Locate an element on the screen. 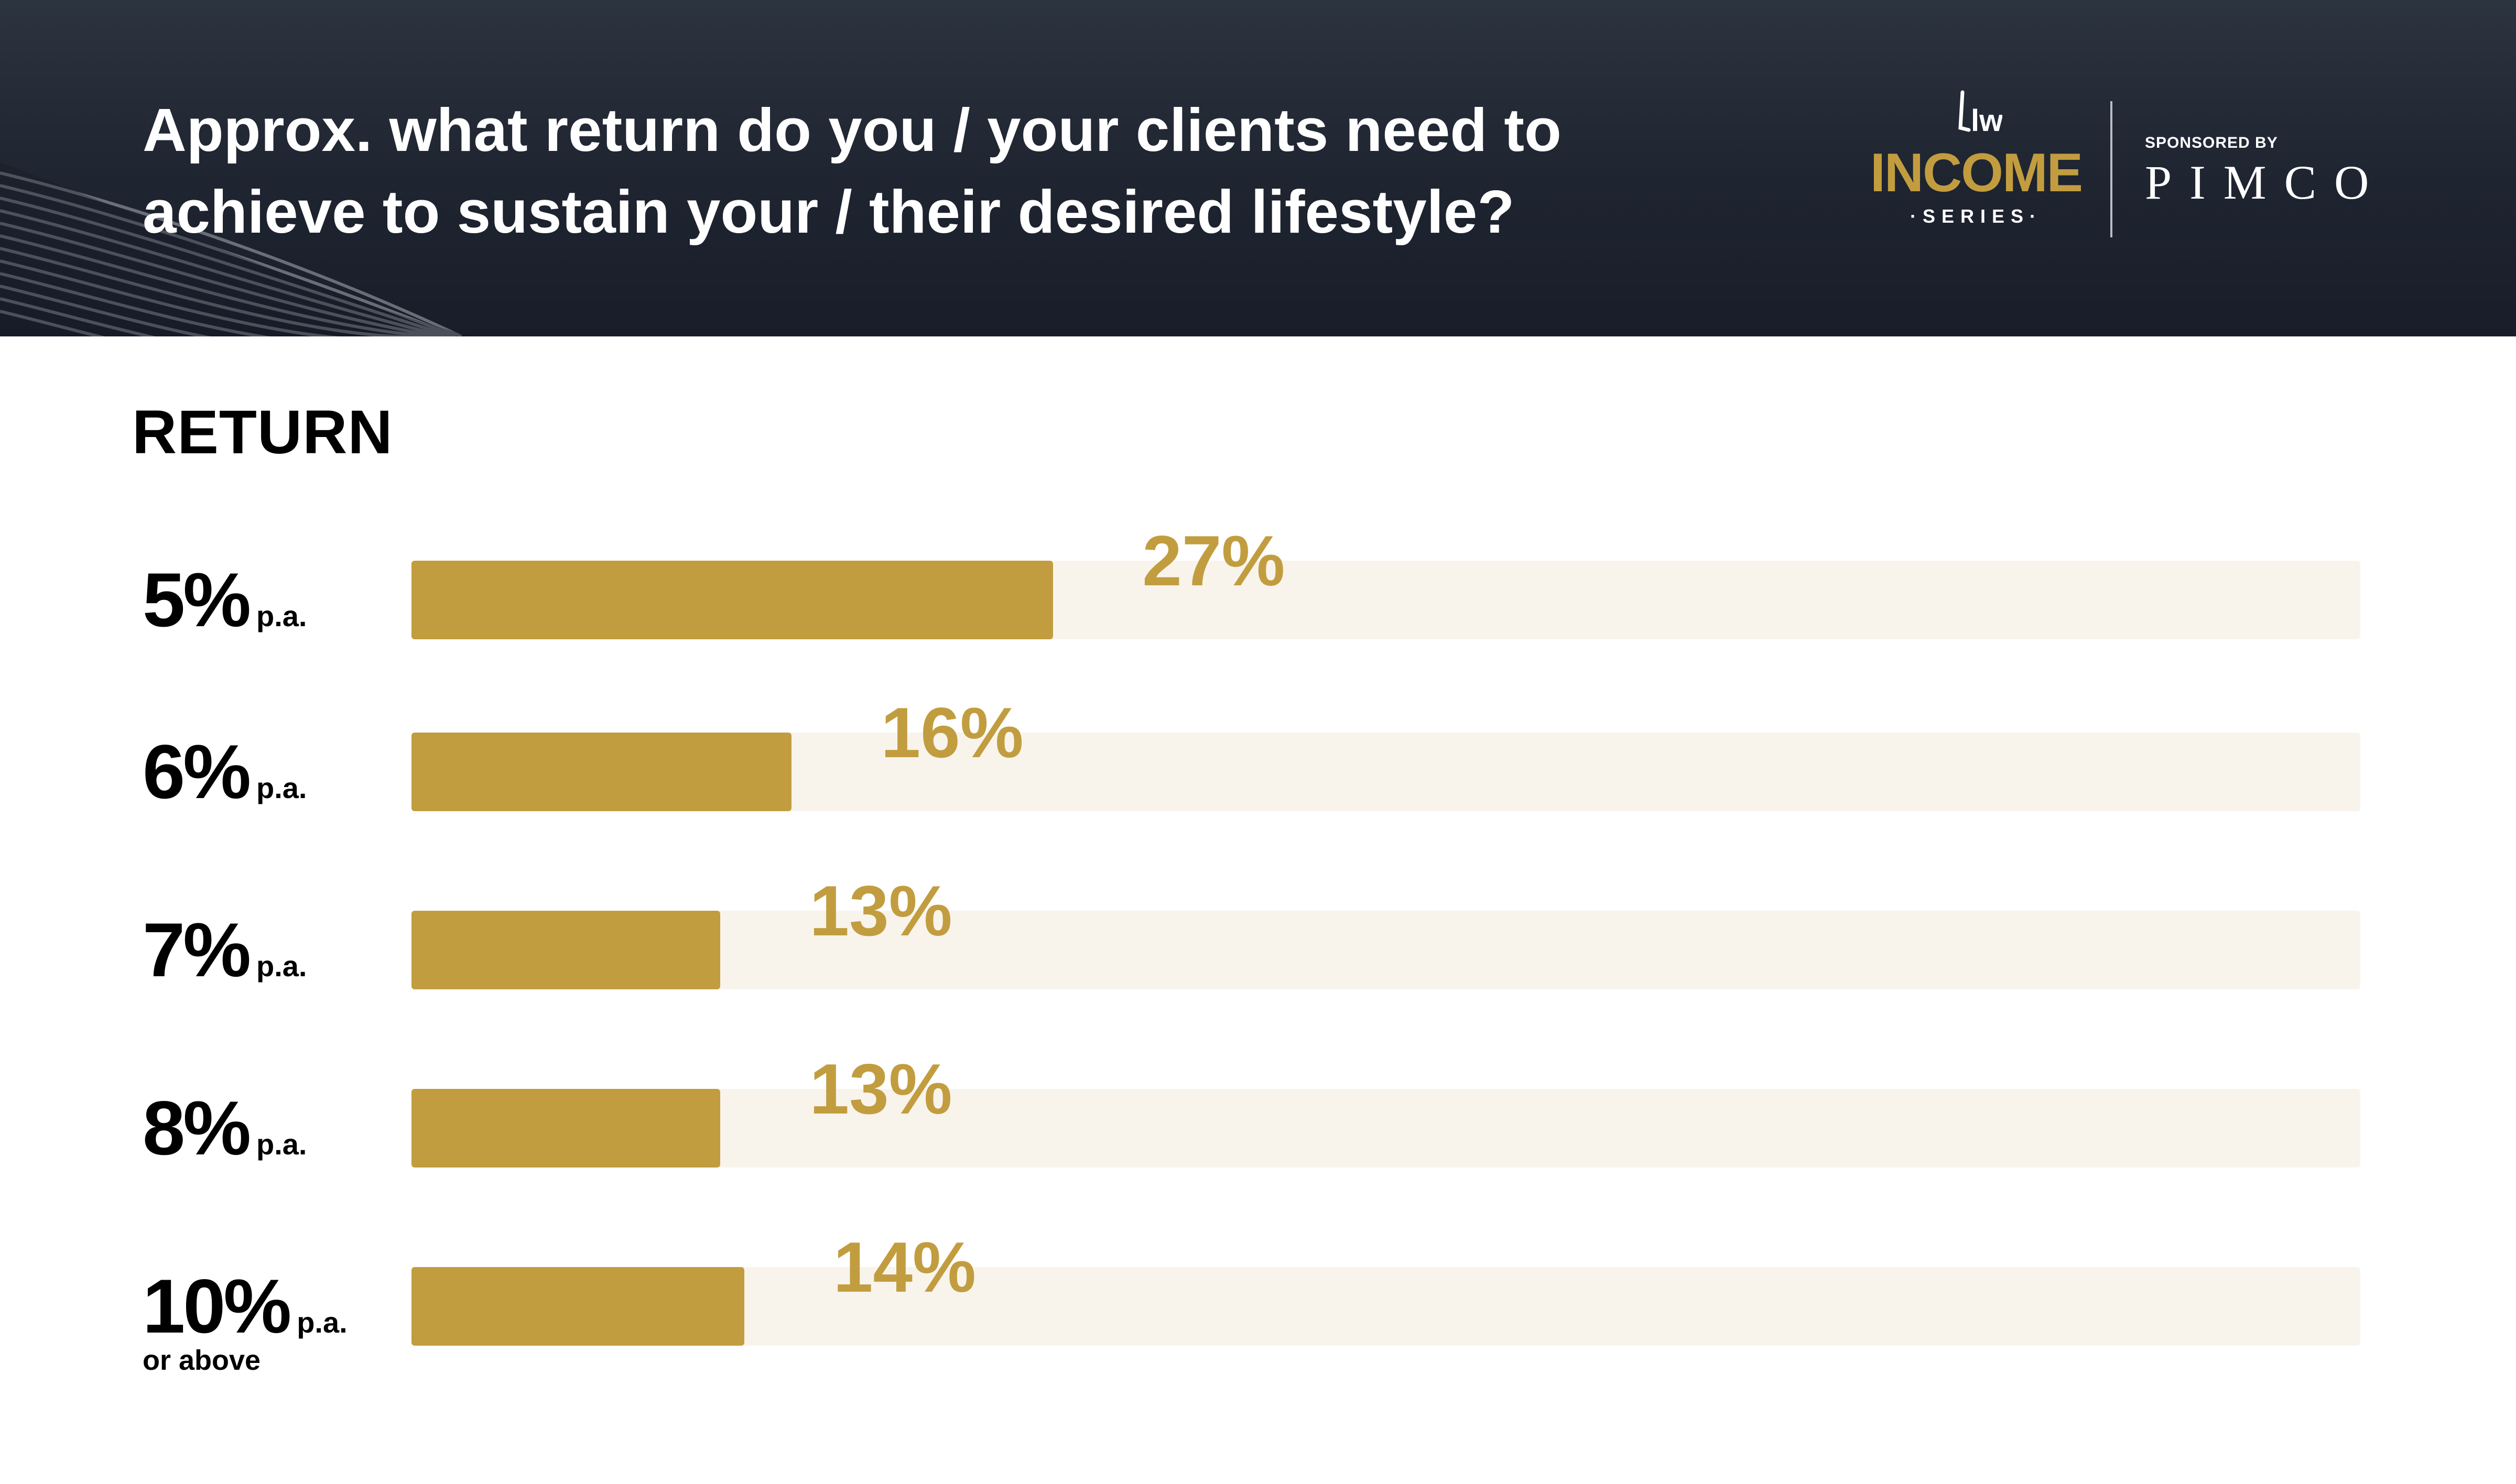 This screenshot has width=2516, height=1484. category-value: 8% is located at coordinates (197, 1128).